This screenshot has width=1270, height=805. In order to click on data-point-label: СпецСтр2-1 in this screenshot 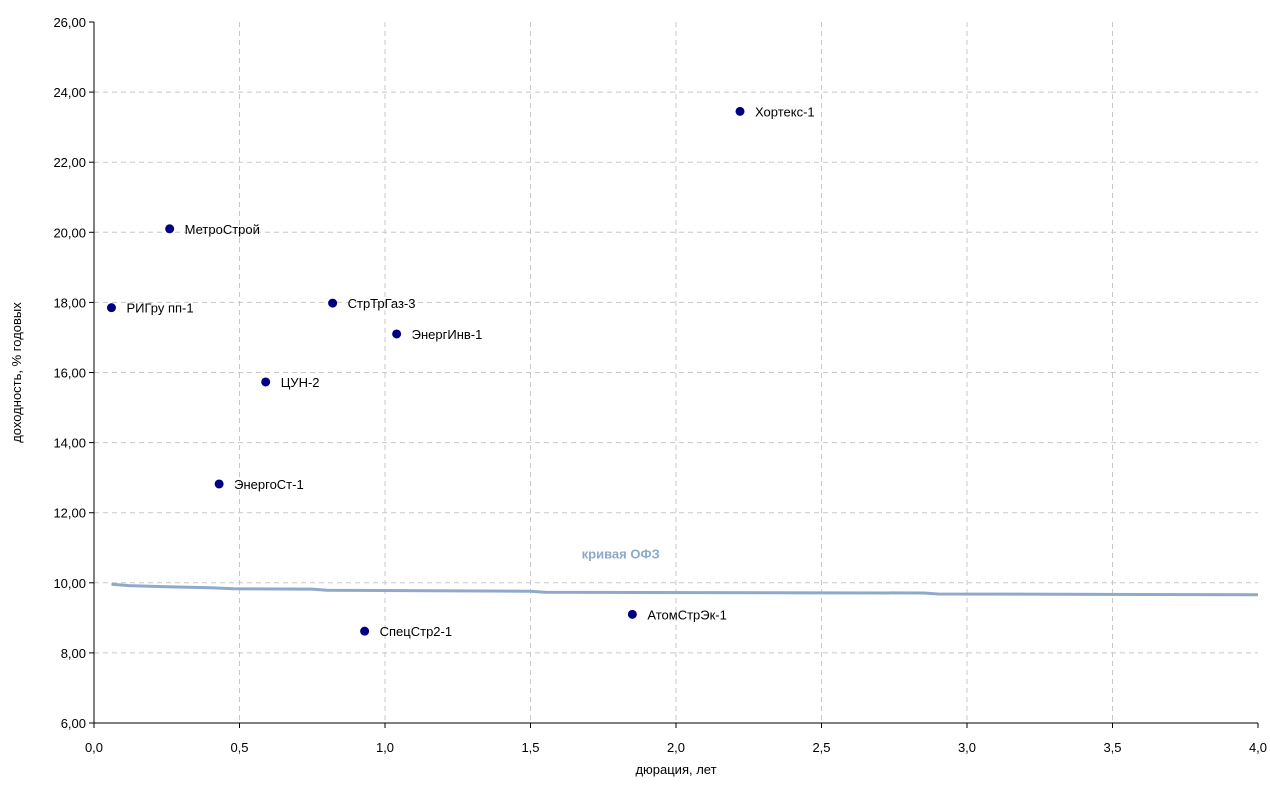, I will do `click(416, 631)`.